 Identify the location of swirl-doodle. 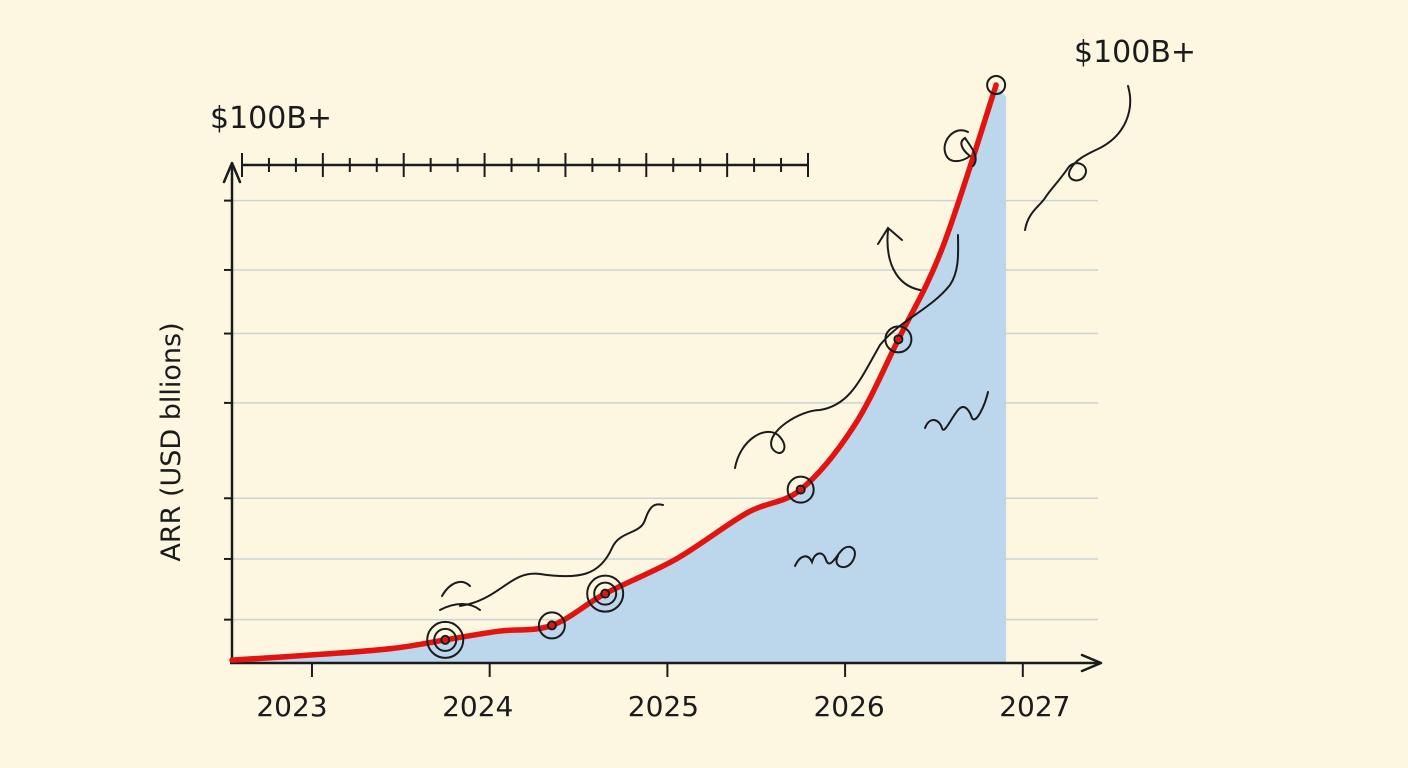
(960, 148).